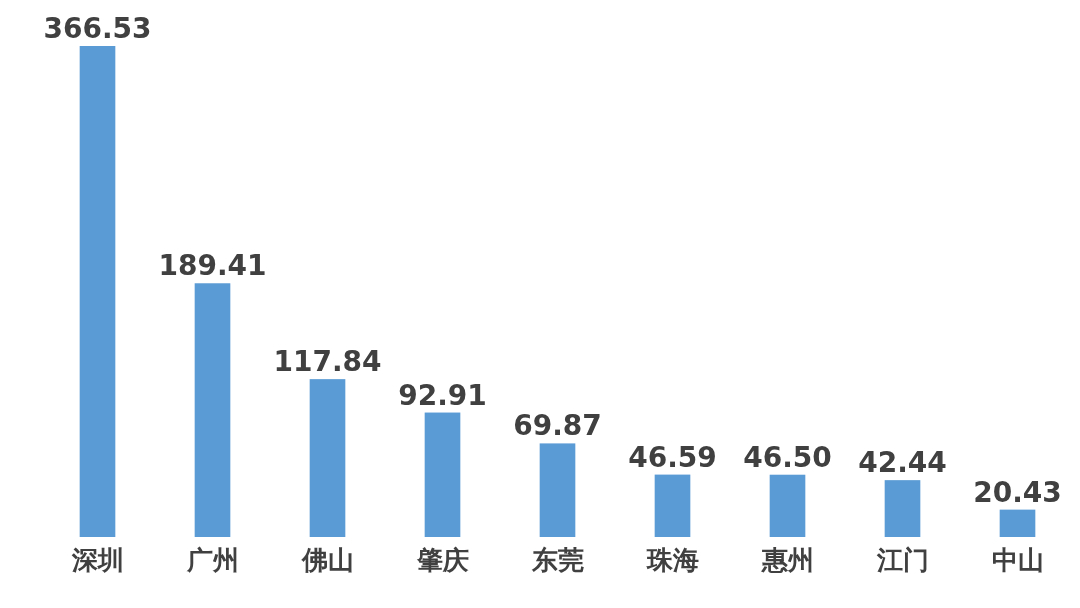  What do you see at coordinates (1017, 492) in the screenshot?
I see `data-label: 20.43` at bounding box center [1017, 492].